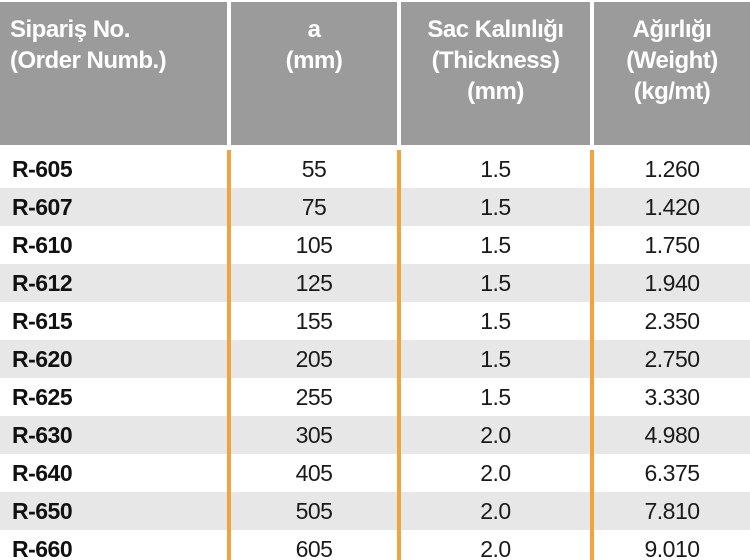 The image size is (750, 560). I want to click on order-number-cell: R-610, so click(42, 244).